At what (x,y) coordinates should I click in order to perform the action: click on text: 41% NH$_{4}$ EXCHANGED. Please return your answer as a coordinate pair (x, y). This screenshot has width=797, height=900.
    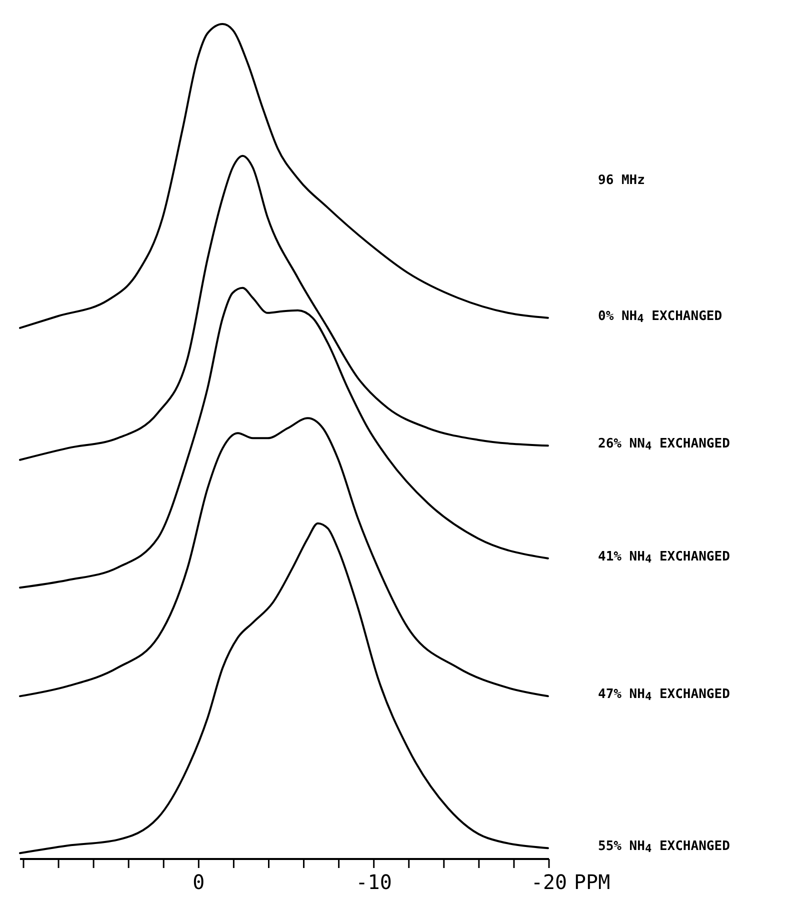
    Looking at the image, I should click on (664, 557).